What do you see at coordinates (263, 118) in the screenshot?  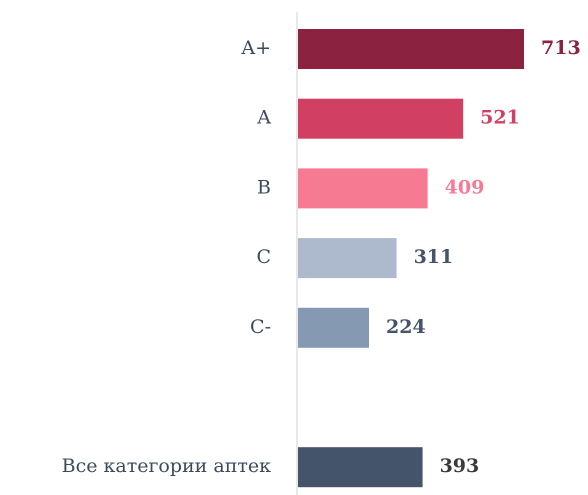 I see `category-label: A` at bounding box center [263, 118].